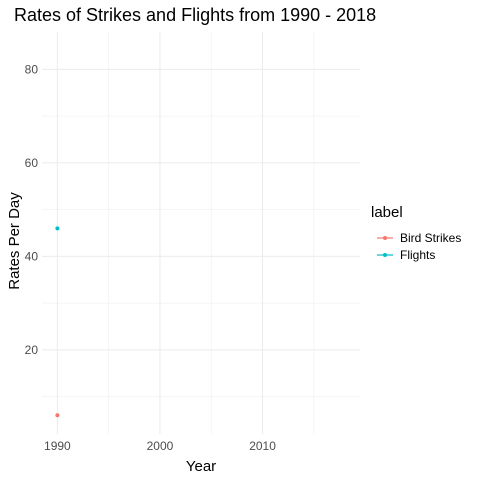 The width and height of the screenshot is (480, 480). I want to click on flights-point, so click(57, 228).